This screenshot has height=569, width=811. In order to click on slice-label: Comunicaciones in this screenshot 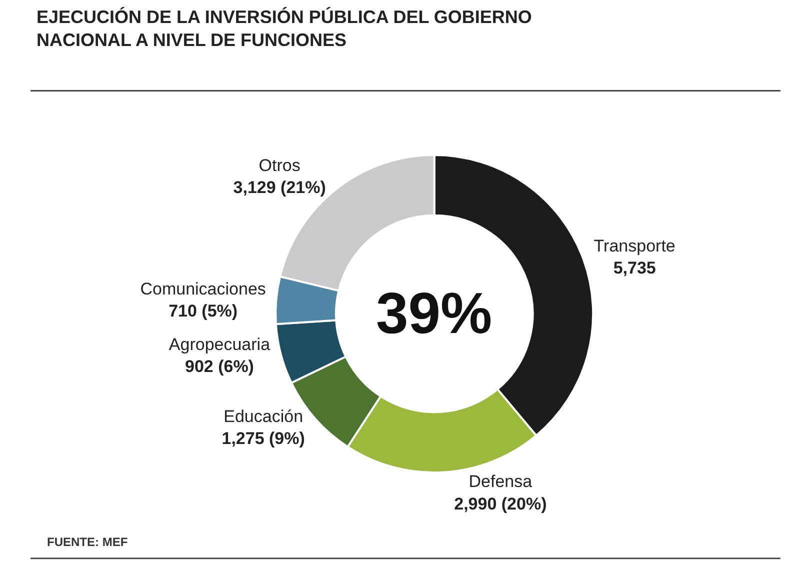, I will do `click(203, 288)`.